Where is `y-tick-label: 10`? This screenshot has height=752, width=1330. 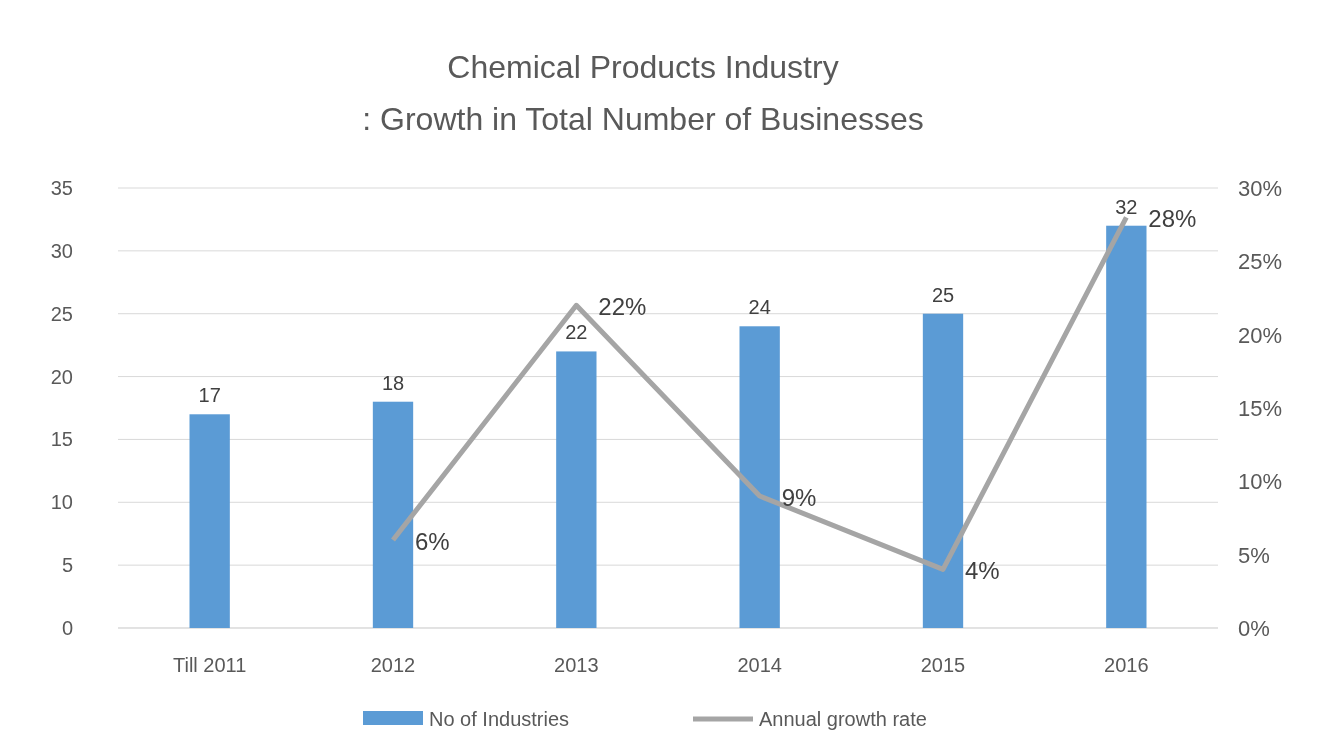
y-tick-label: 10 is located at coordinates (61, 502).